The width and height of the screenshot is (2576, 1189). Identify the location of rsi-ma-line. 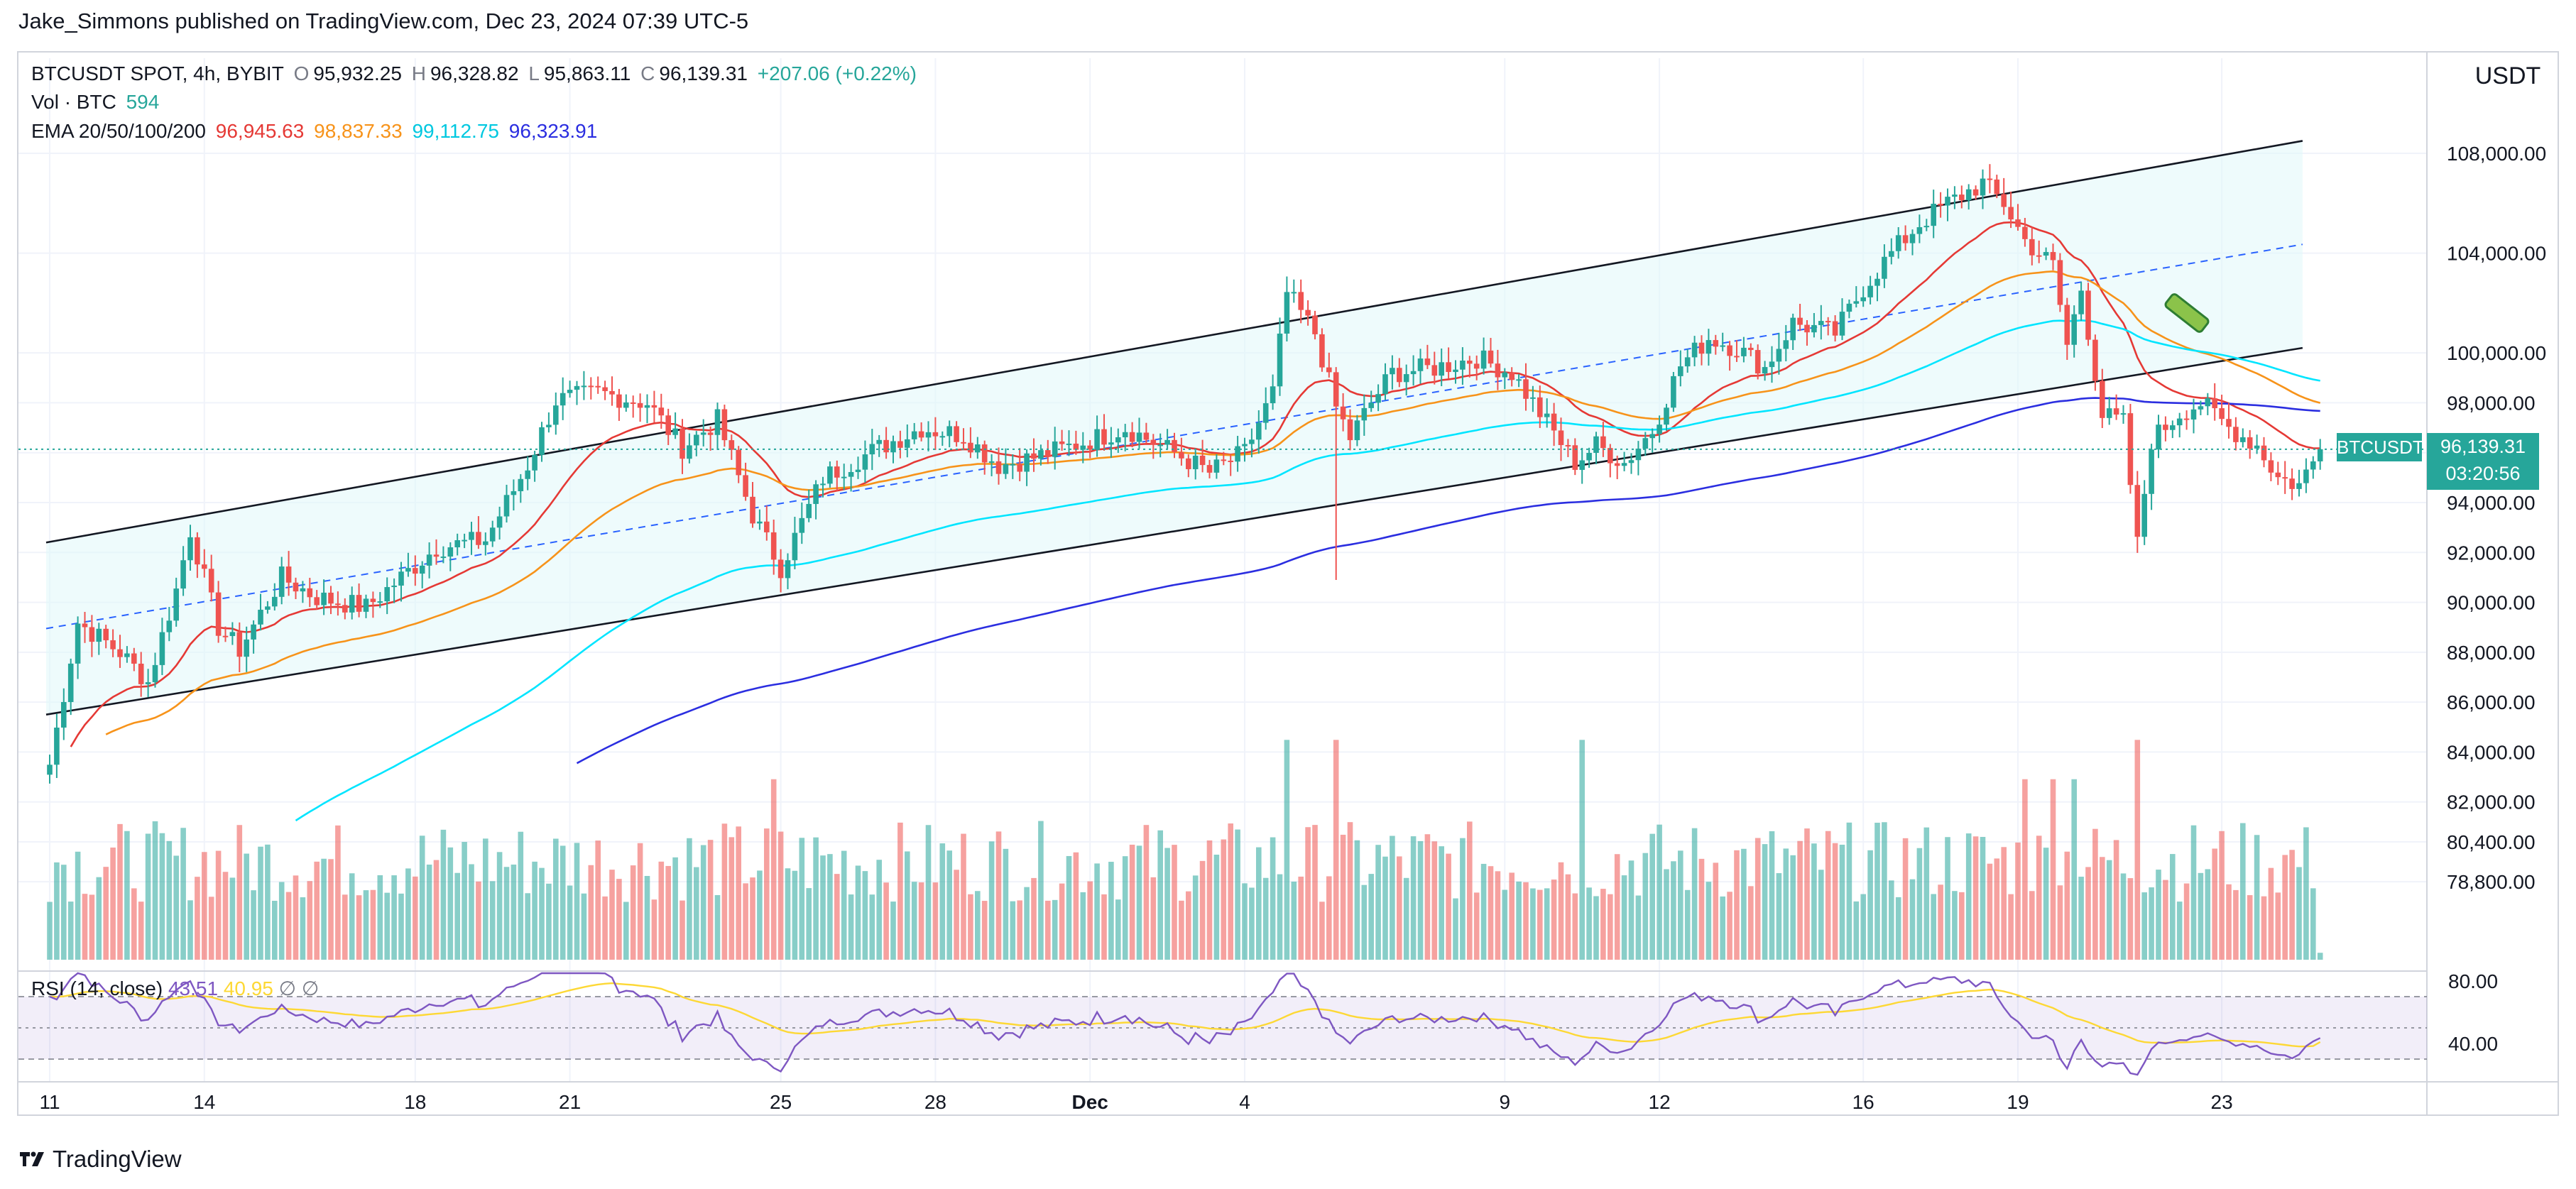
(1185, 1015).